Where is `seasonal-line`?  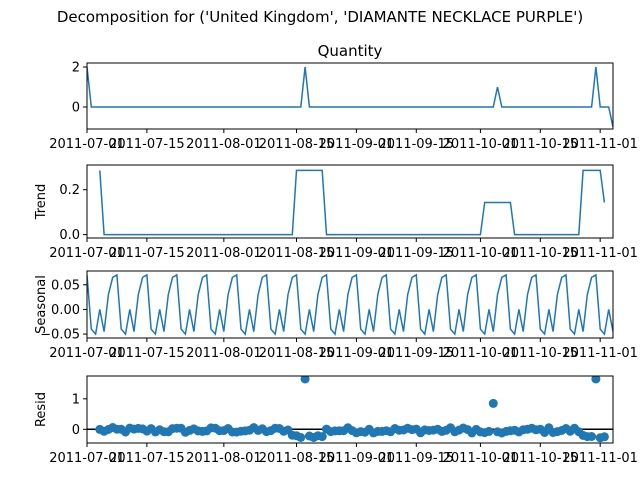 seasonal-line is located at coordinates (350, 304).